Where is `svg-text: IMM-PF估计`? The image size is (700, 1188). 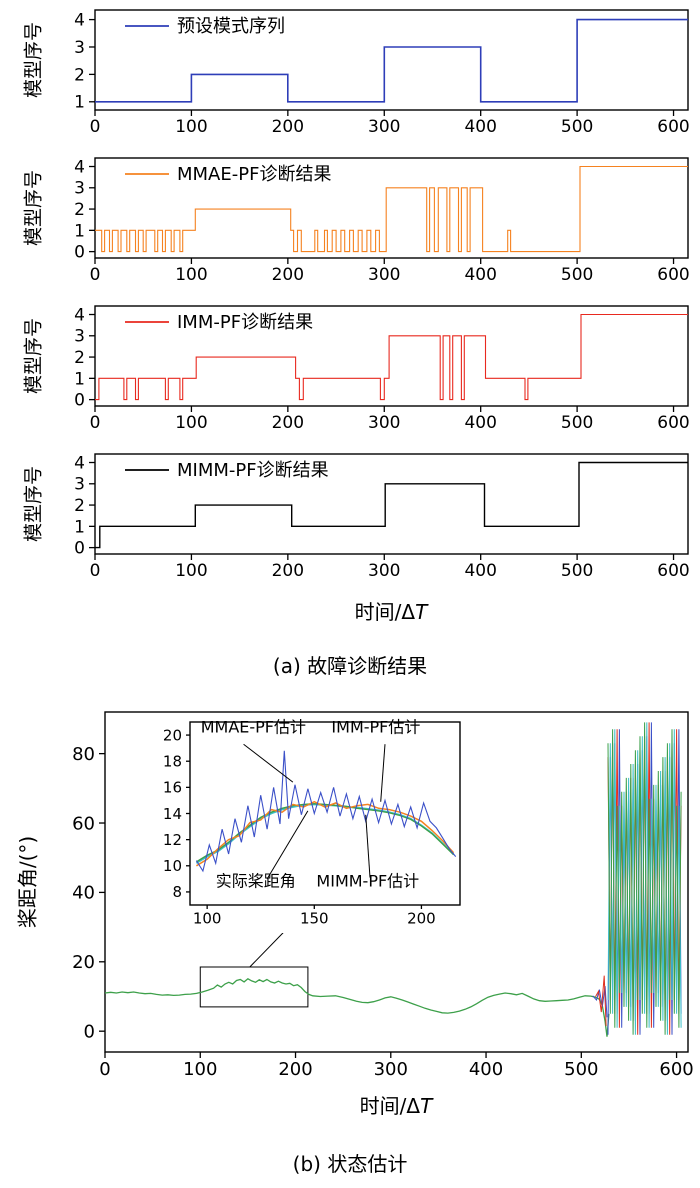
svg-text: IMM-PF估计 is located at coordinates (375, 726).